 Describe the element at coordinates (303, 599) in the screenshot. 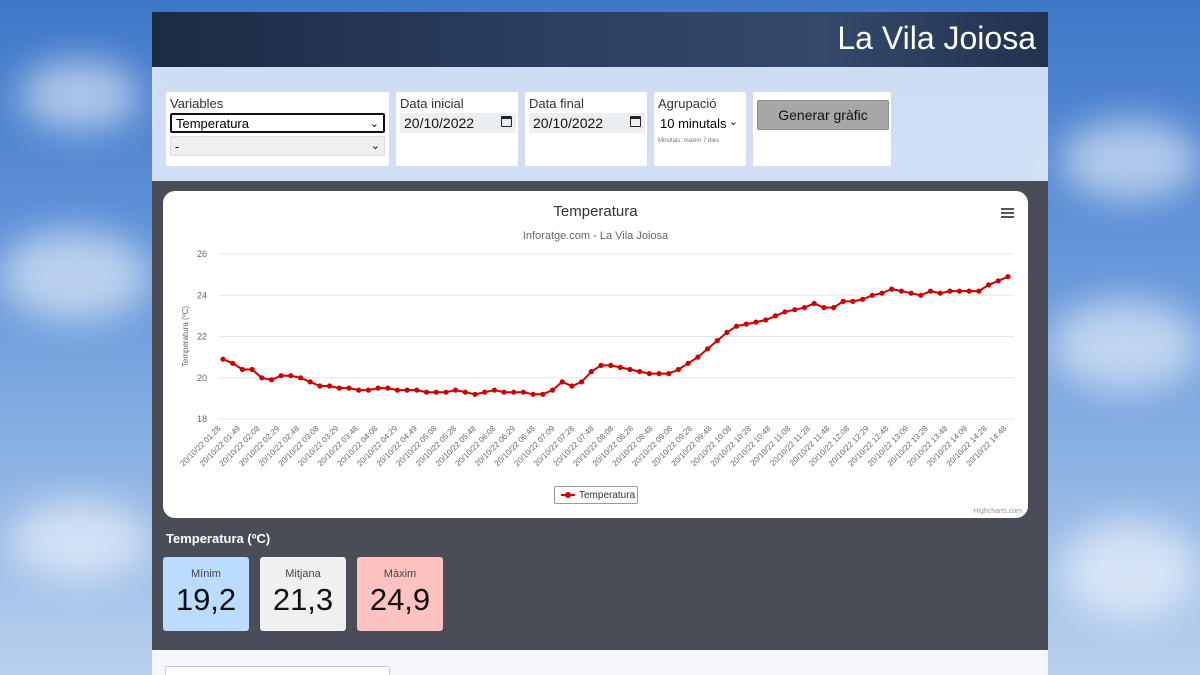

I see `stat-avg-value: 21,3` at that location.